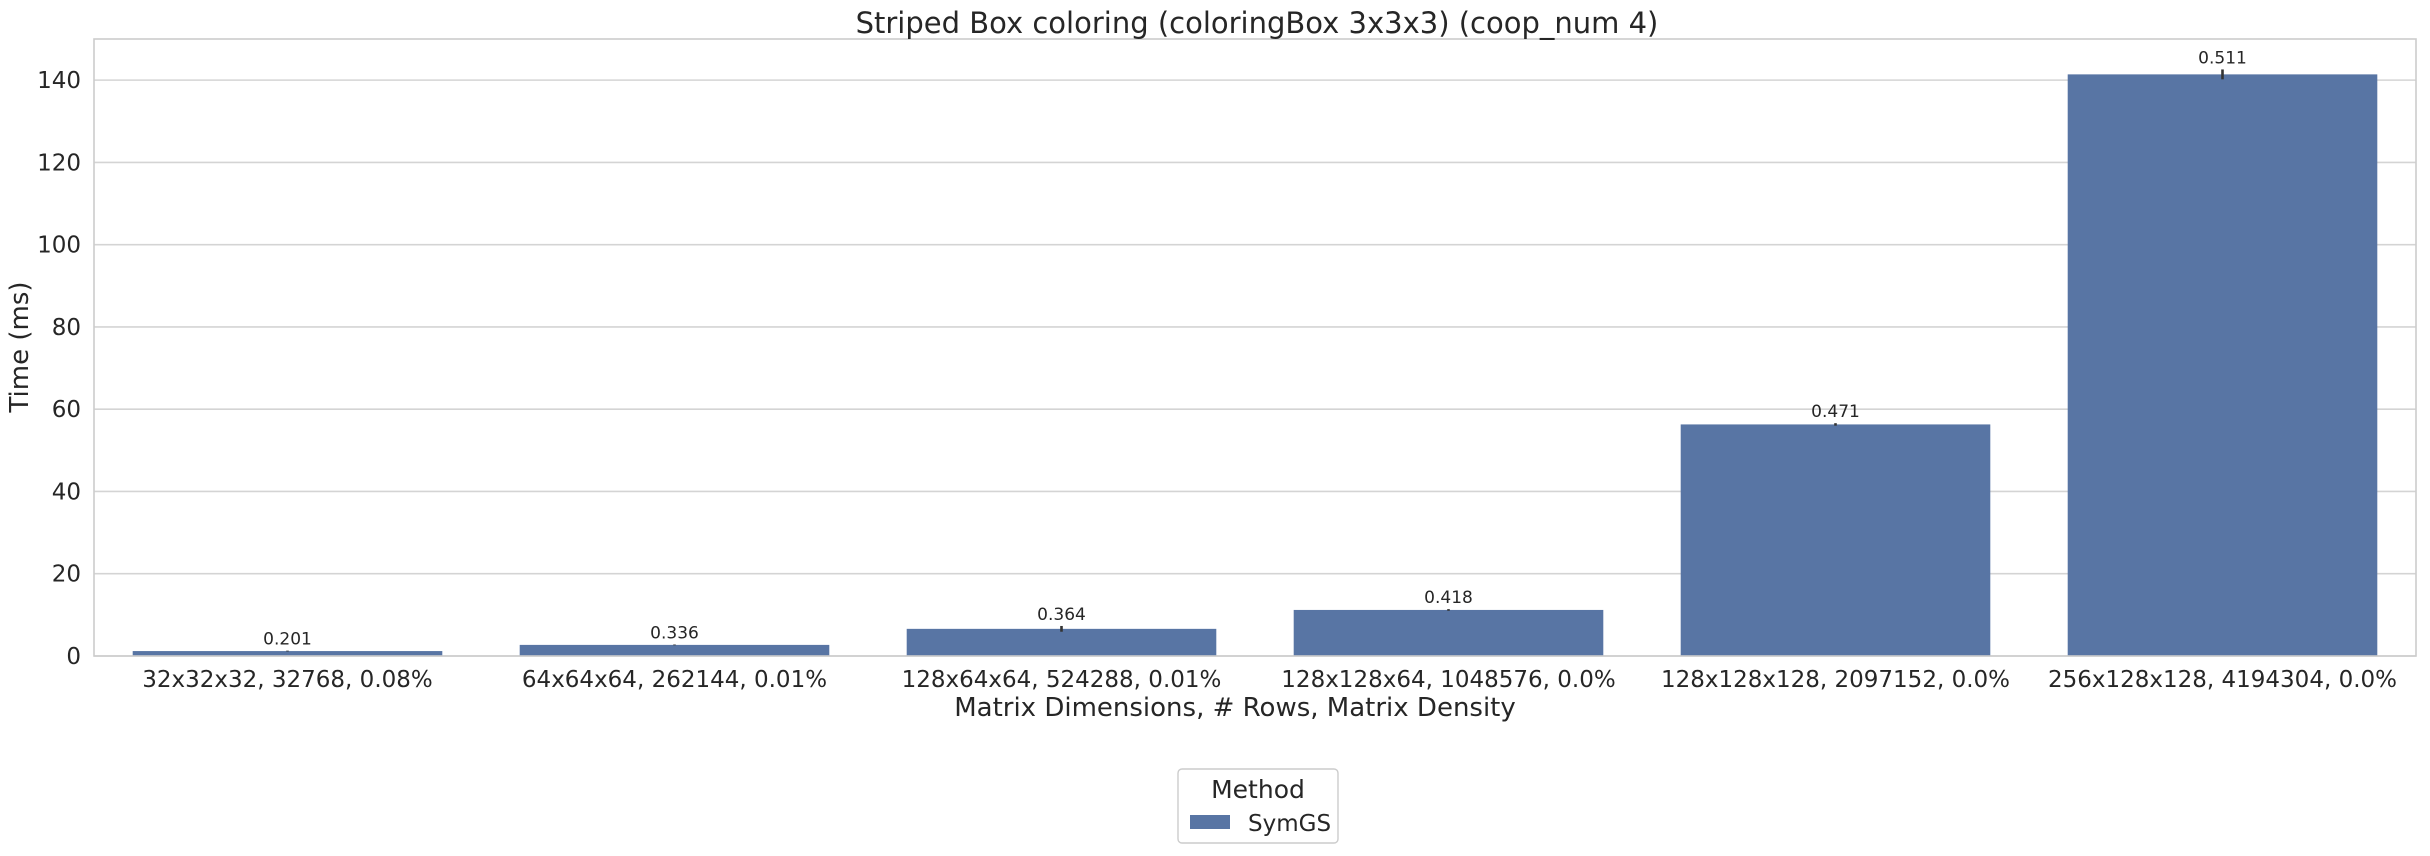 This screenshot has width=2430, height=856. What do you see at coordinates (66, 410) in the screenshot?
I see `y-tick-label: 60` at bounding box center [66, 410].